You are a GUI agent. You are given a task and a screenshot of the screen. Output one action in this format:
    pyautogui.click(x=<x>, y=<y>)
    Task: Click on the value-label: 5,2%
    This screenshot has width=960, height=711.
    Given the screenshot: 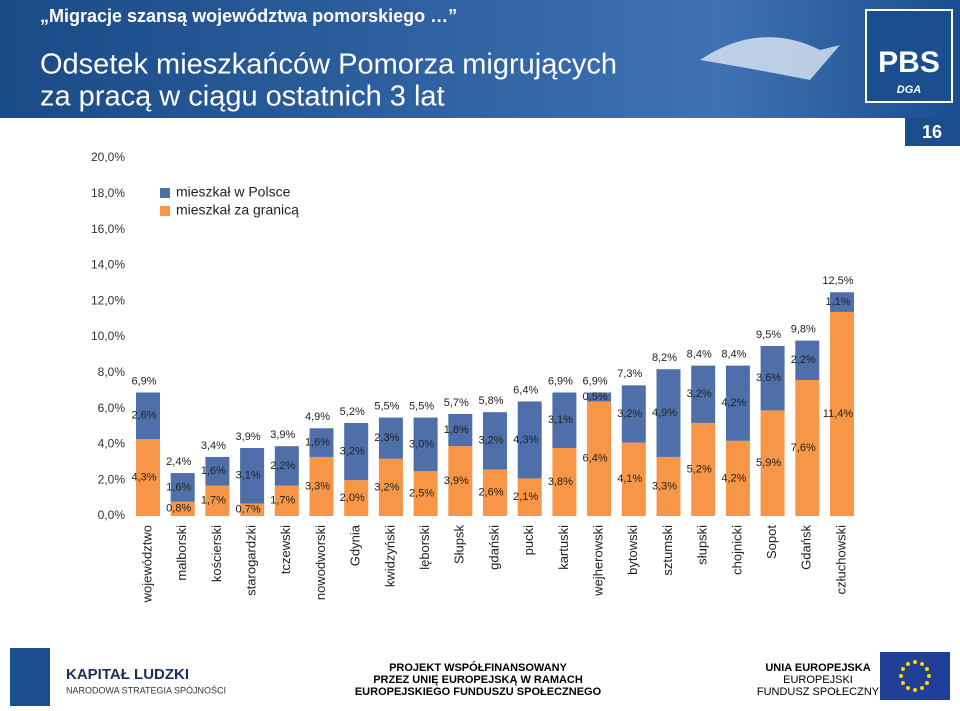 What is the action you would take?
    pyautogui.click(x=699, y=469)
    